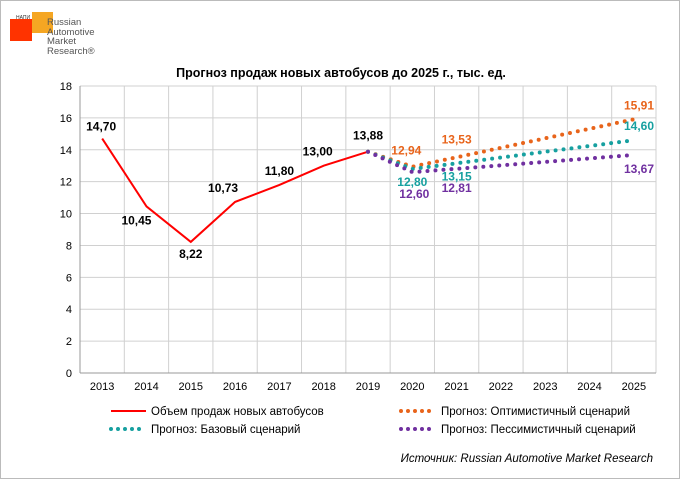 This screenshot has height=479, width=680. Describe the element at coordinates (223, 188) in the screenshot. I see `data-label: 10,73` at that location.